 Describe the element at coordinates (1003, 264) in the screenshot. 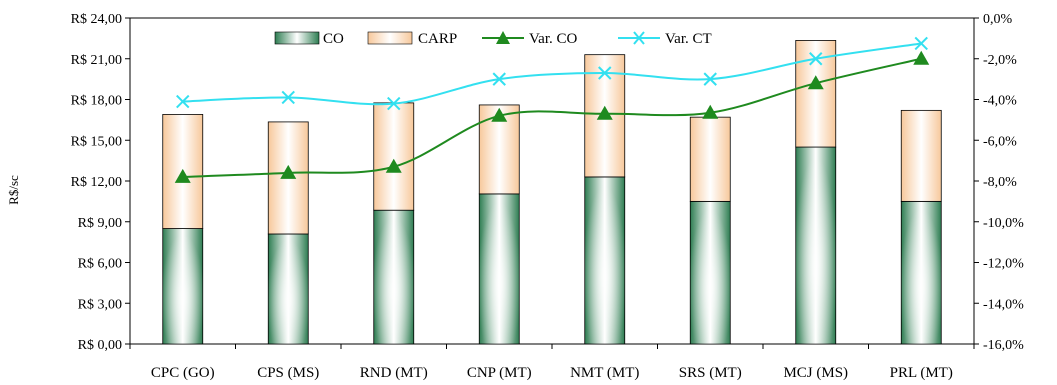

I see `y-right-tick-label: -12,0%` at that location.